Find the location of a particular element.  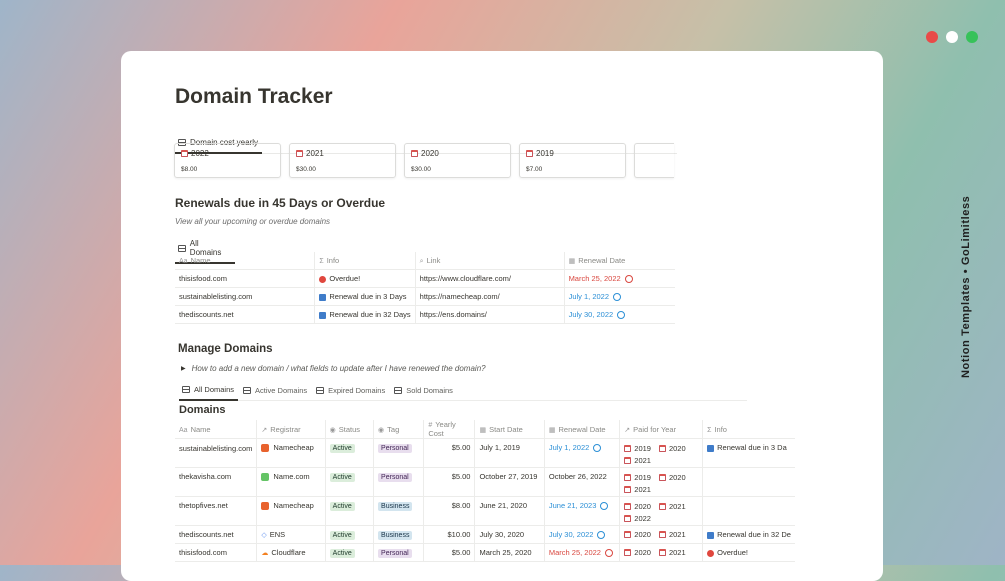

cell-name: thekavisha.com is located at coordinates (216, 482).